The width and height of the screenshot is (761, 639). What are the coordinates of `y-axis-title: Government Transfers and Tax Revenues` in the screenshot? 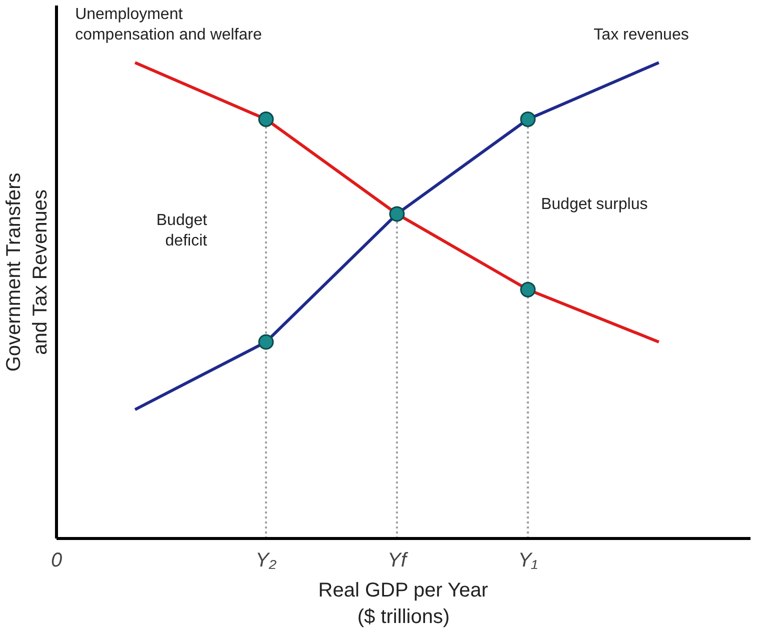 It's located at (27, 272).